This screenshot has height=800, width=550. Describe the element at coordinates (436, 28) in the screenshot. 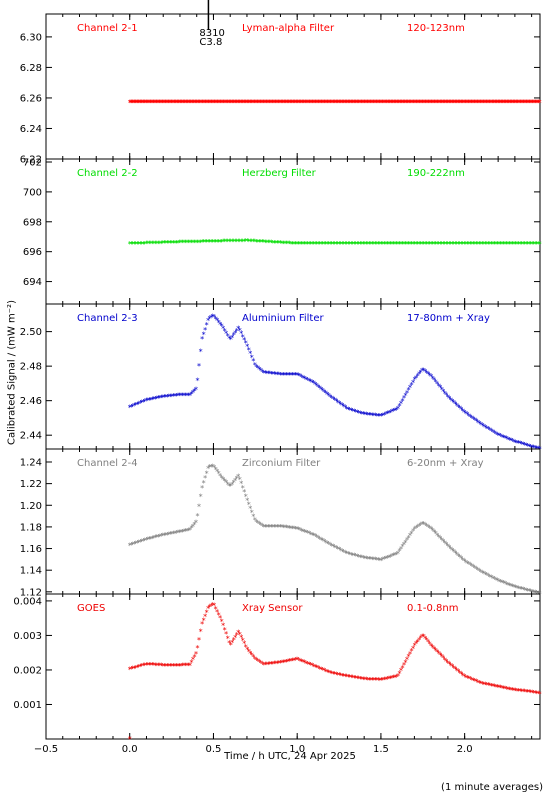

I see `panel-band-label: 120-123nm` at that location.